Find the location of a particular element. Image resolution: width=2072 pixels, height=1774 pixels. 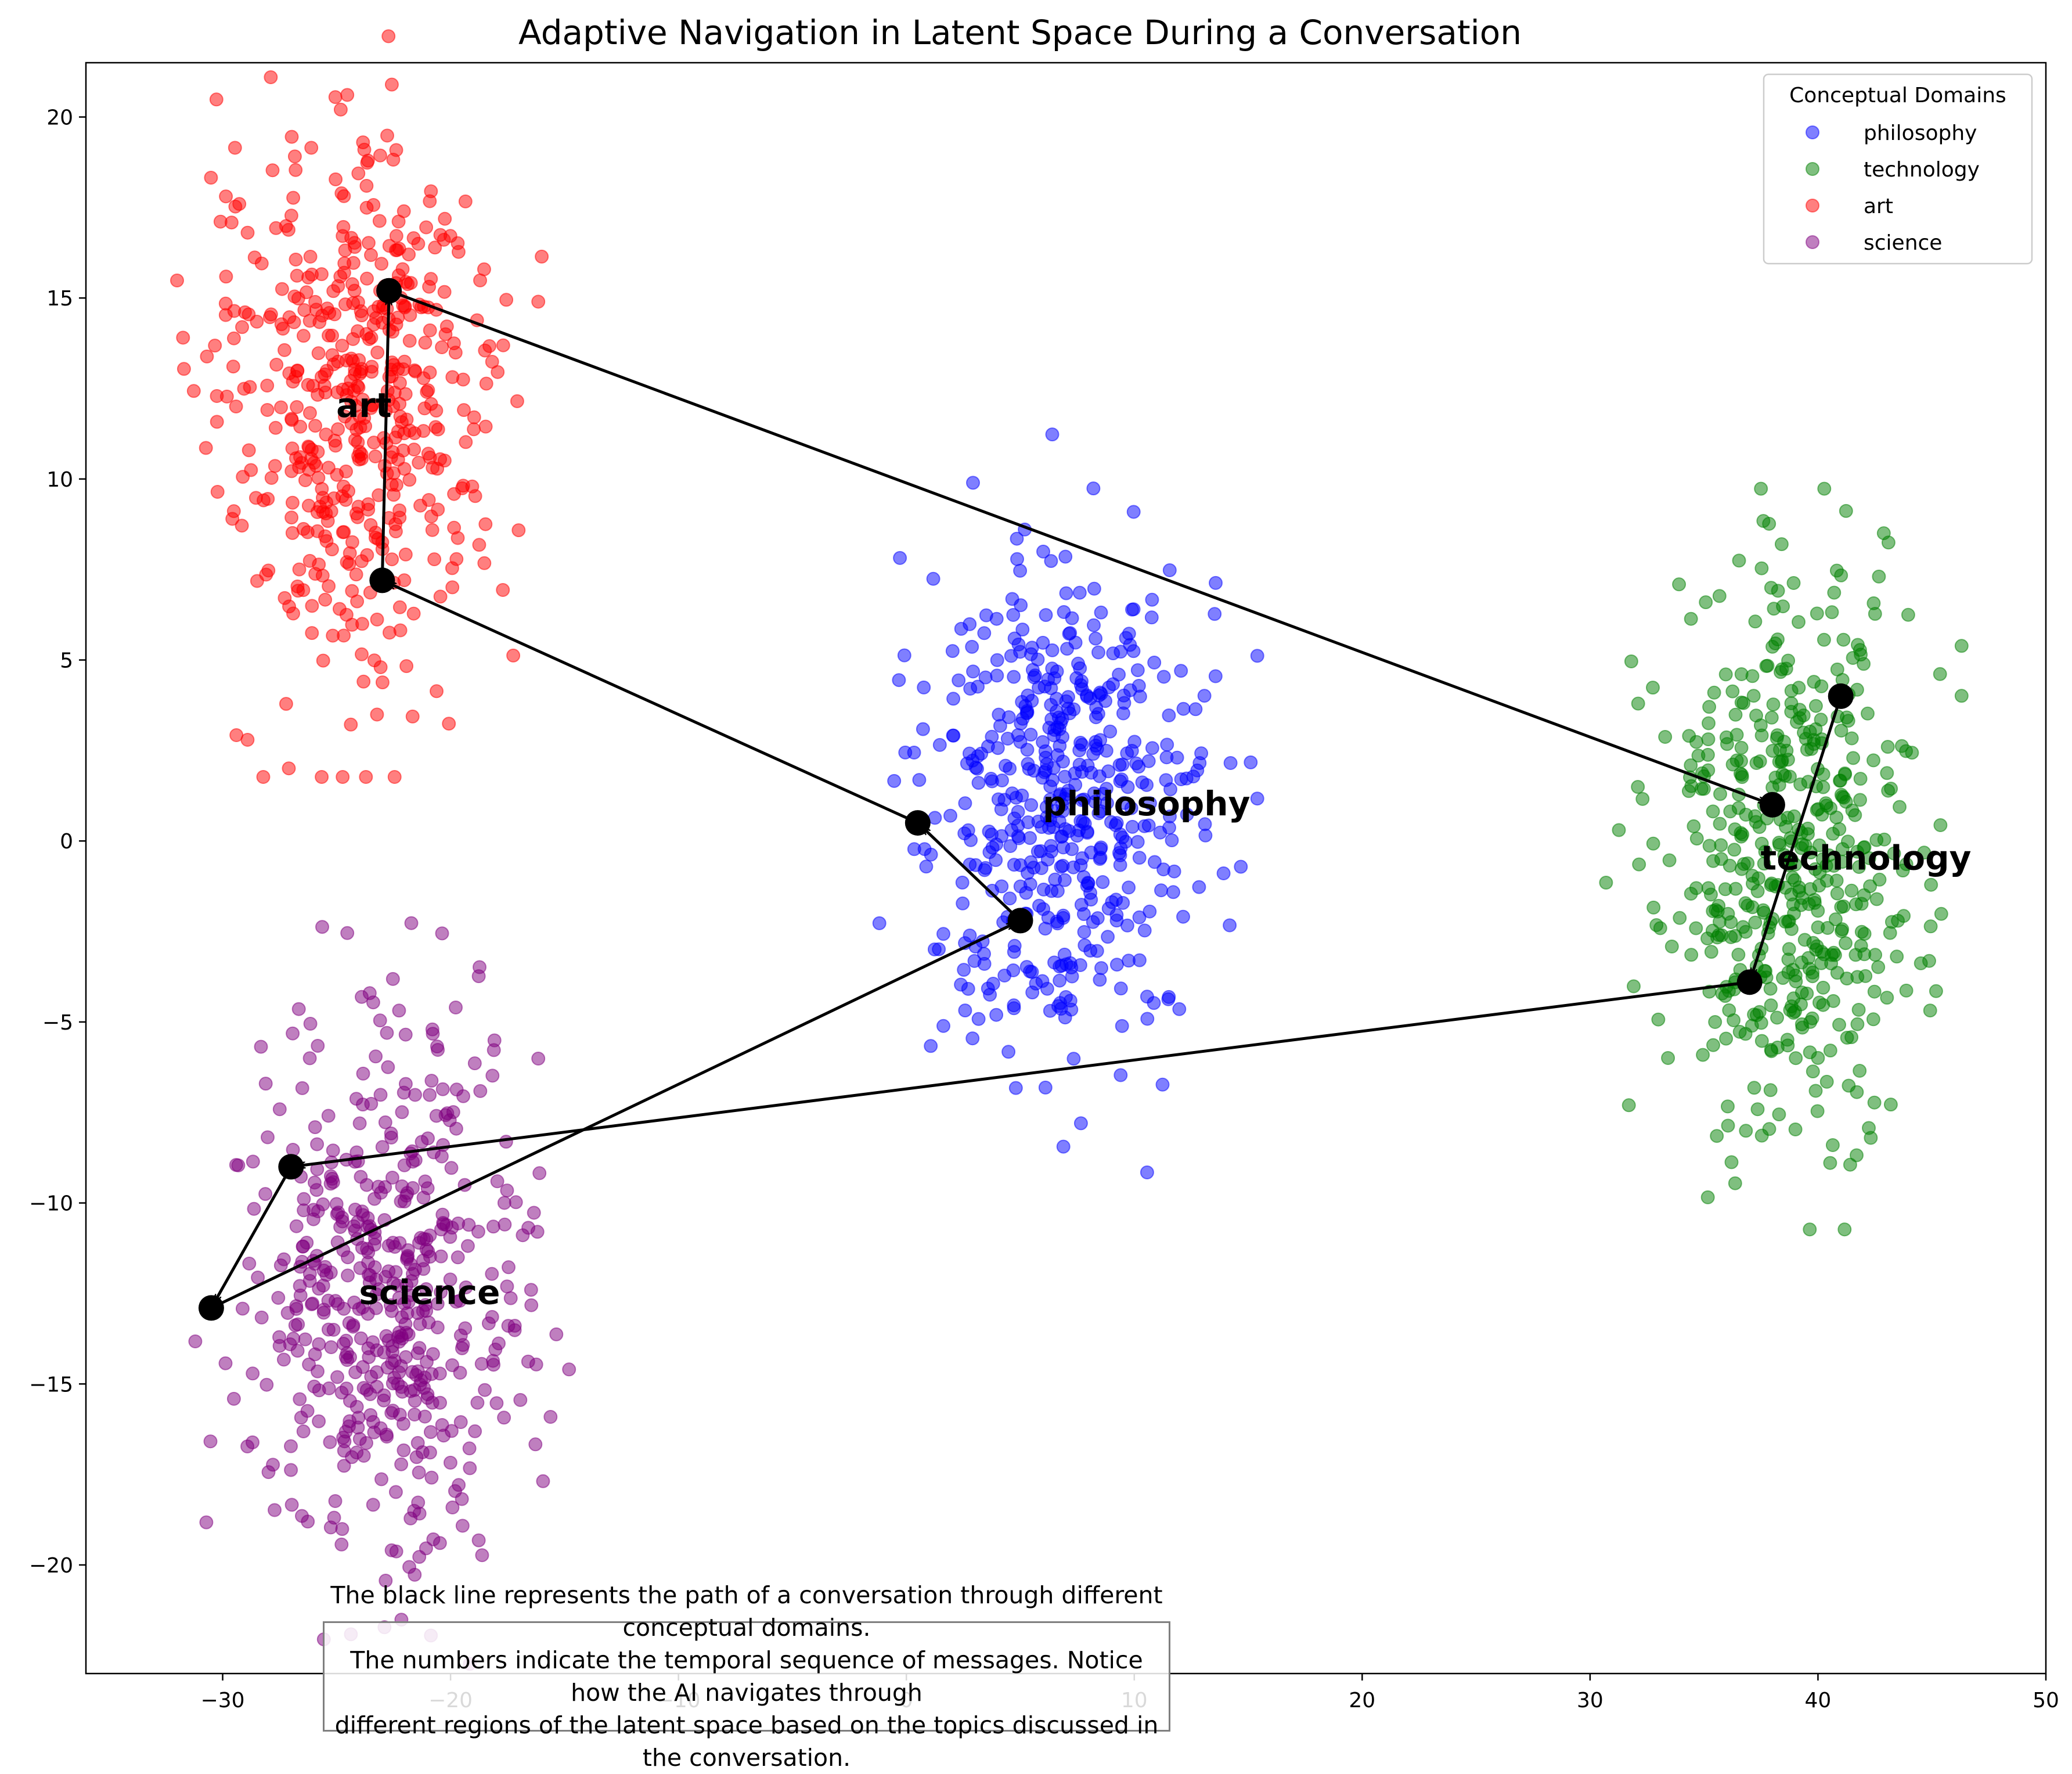

legend-marker-art is located at coordinates (1812, 206).